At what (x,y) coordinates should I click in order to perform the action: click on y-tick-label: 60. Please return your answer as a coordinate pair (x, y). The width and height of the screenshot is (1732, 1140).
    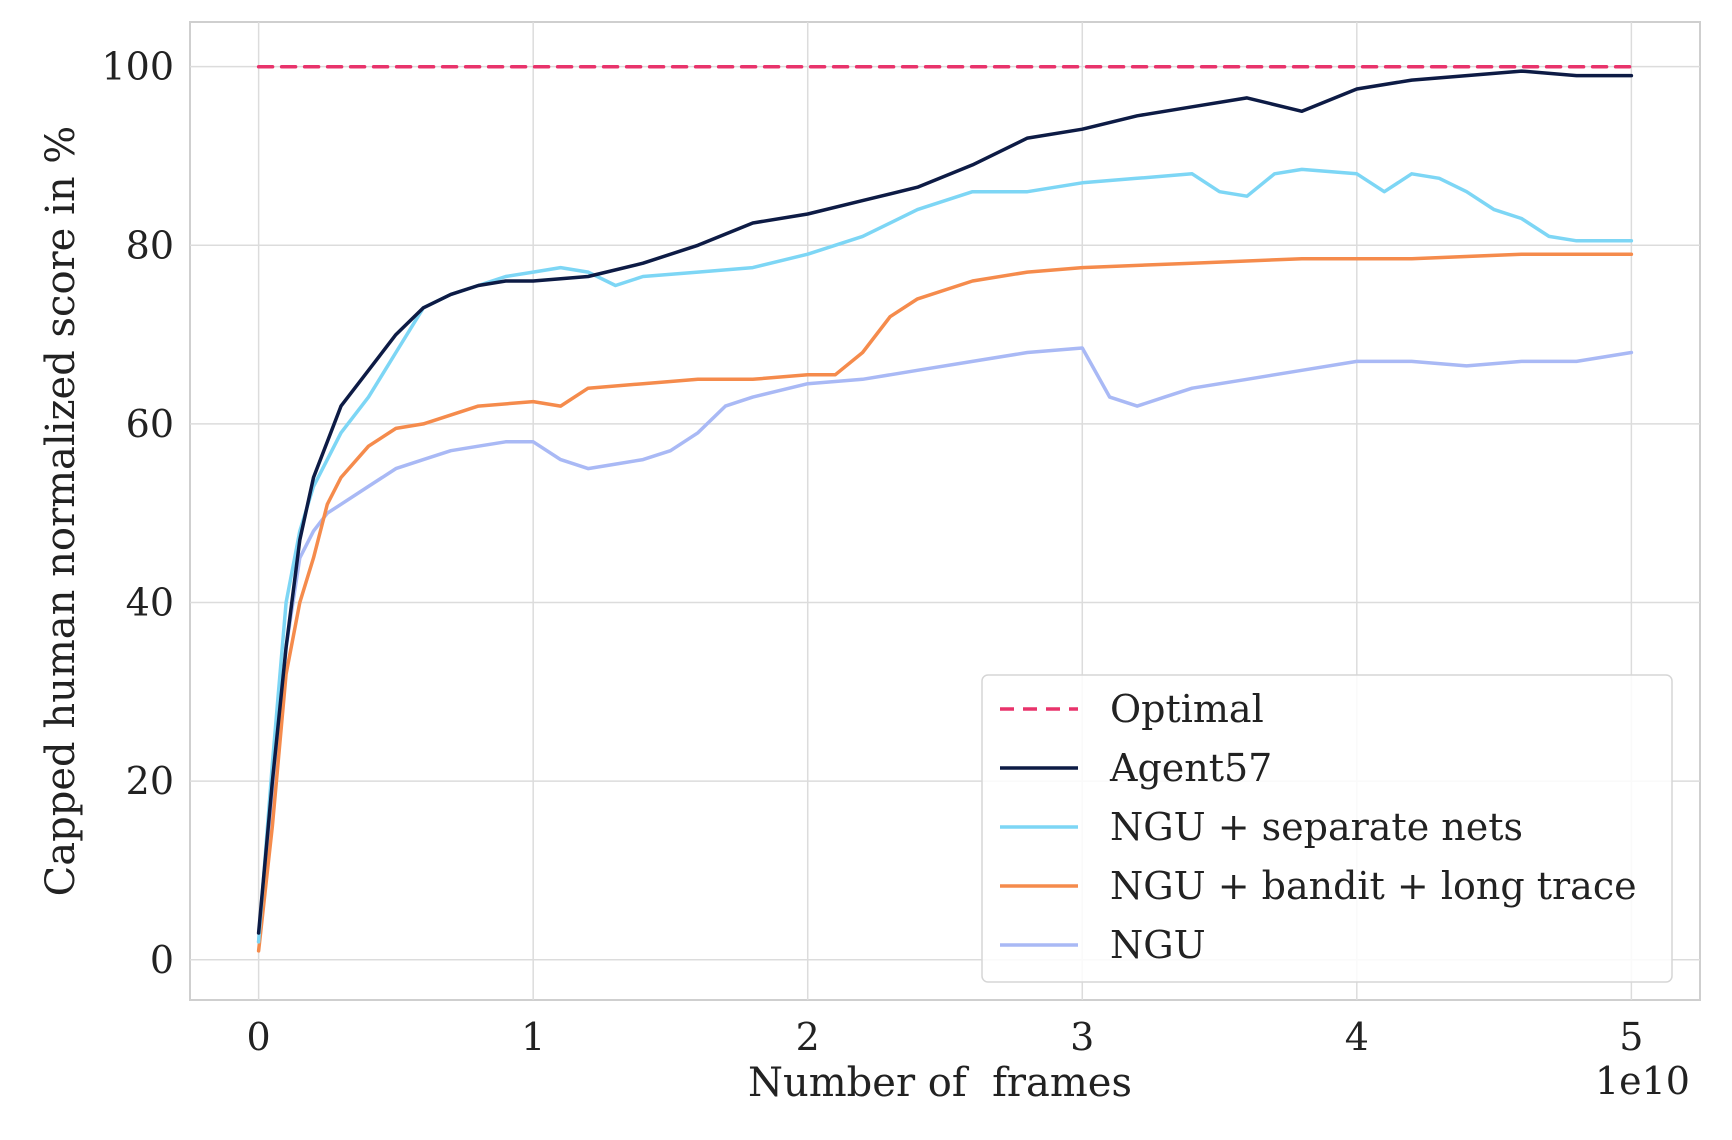
    Looking at the image, I should click on (150, 424).